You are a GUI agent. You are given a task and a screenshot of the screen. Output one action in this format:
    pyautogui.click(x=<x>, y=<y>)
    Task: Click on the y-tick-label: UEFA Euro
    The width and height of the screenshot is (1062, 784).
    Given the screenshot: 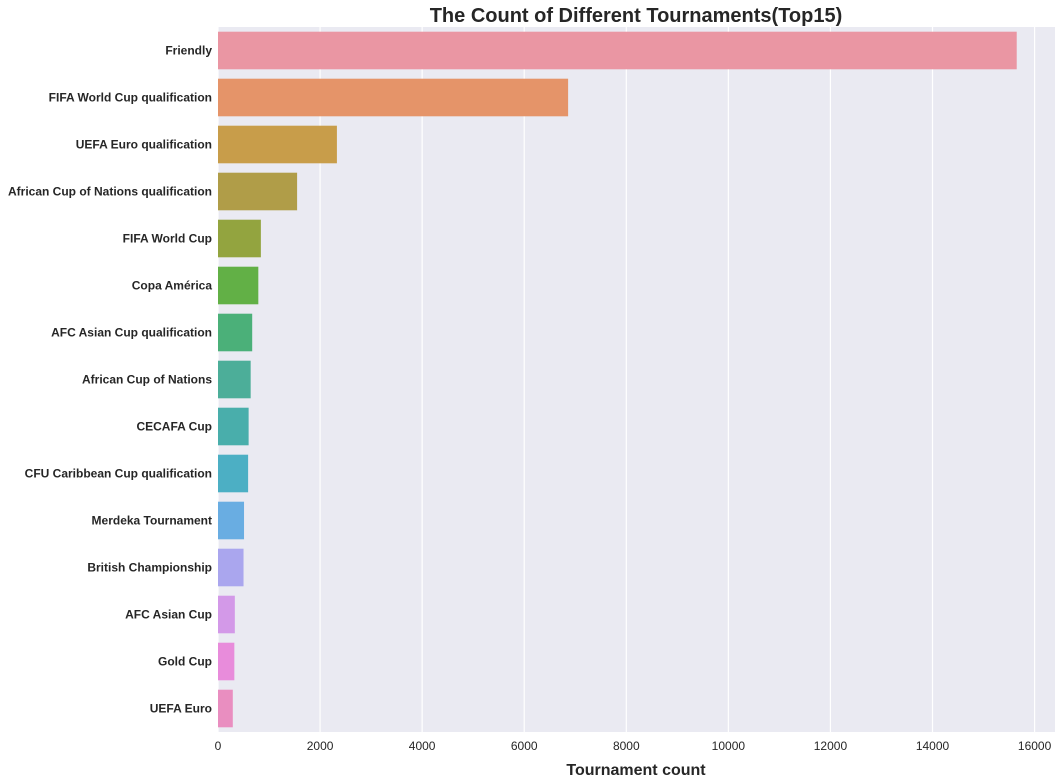 What is the action you would take?
    pyautogui.click(x=181, y=709)
    